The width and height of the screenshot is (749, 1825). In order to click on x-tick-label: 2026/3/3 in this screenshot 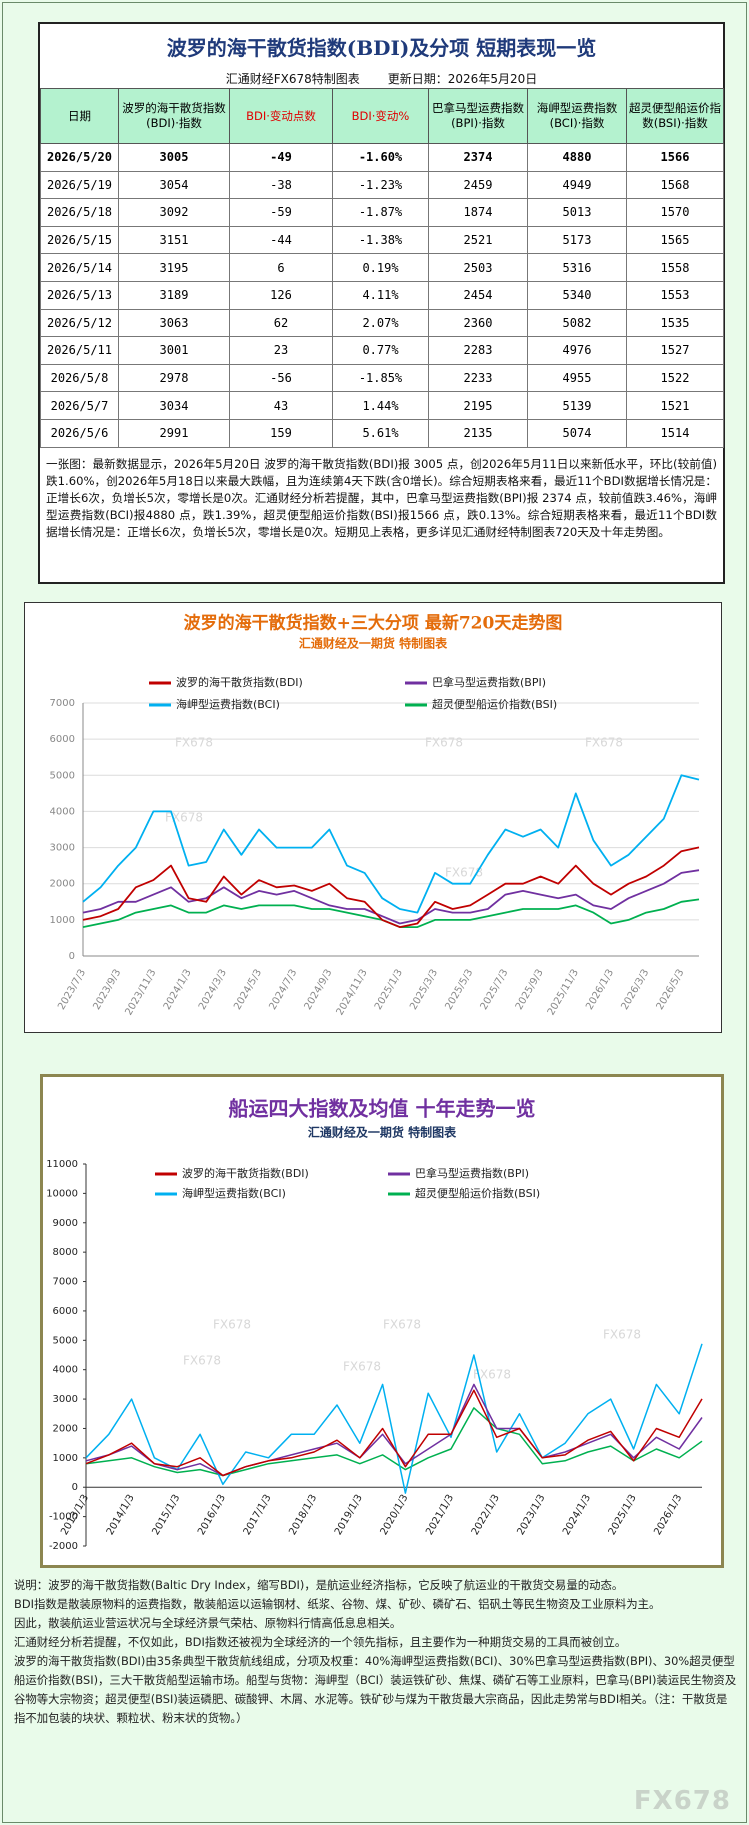, I will do `click(635, 990)`.